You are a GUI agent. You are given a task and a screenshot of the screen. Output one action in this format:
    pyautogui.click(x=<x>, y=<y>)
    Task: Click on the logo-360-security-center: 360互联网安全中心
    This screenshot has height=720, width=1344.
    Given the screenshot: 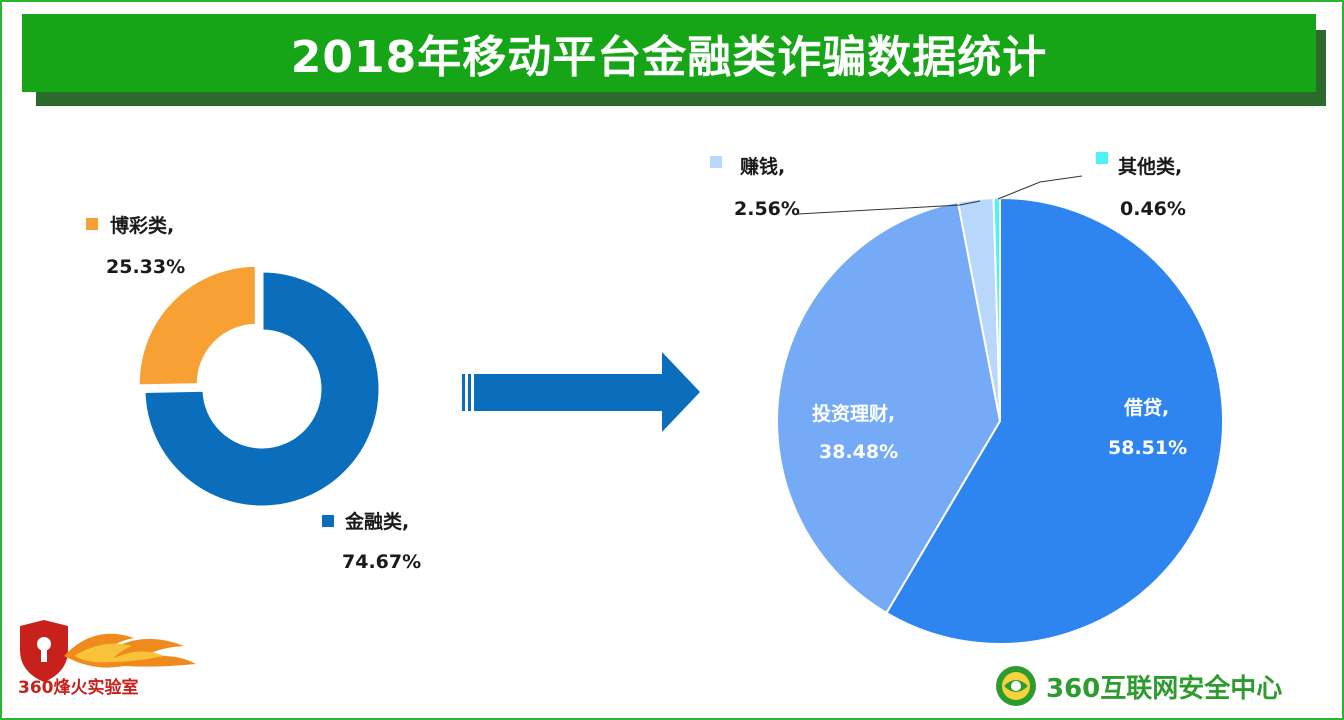 What is the action you would take?
    pyautogui.click(x=1164, y=686)
    